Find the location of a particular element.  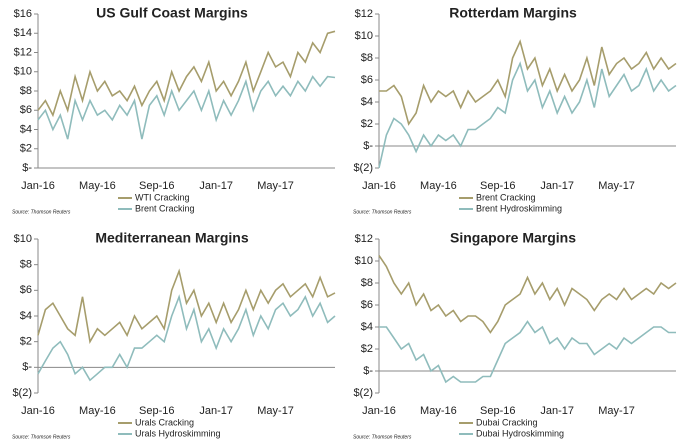

chart-title: Singapore Margins is located at coordinates (513, 238).